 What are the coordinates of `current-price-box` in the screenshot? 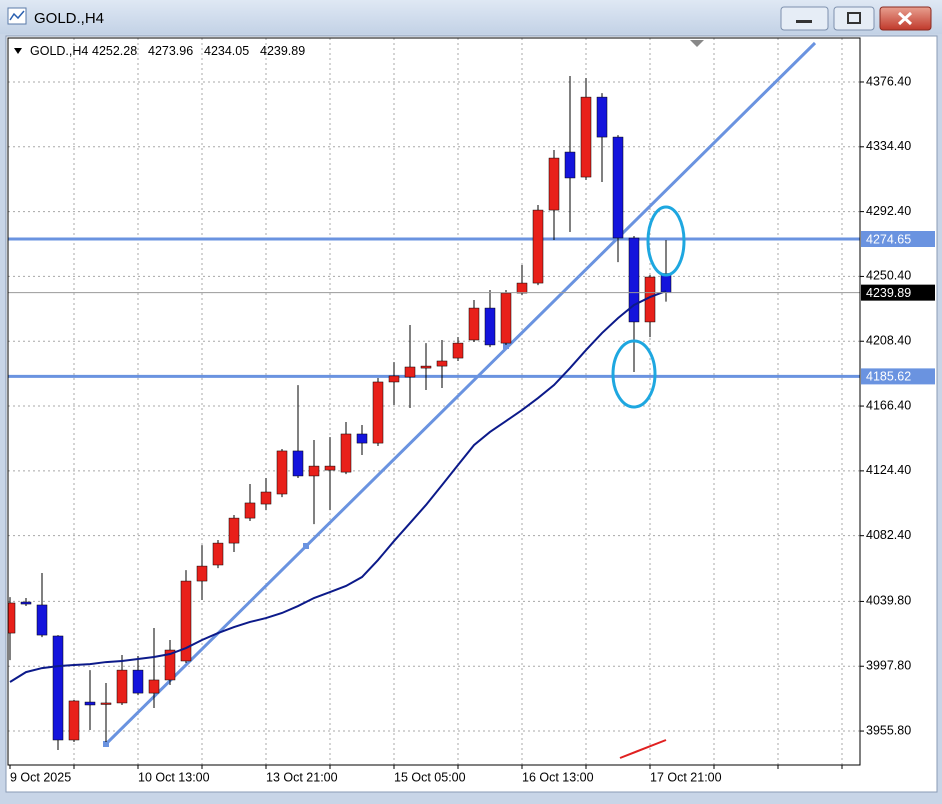 It's located at (898, 292).